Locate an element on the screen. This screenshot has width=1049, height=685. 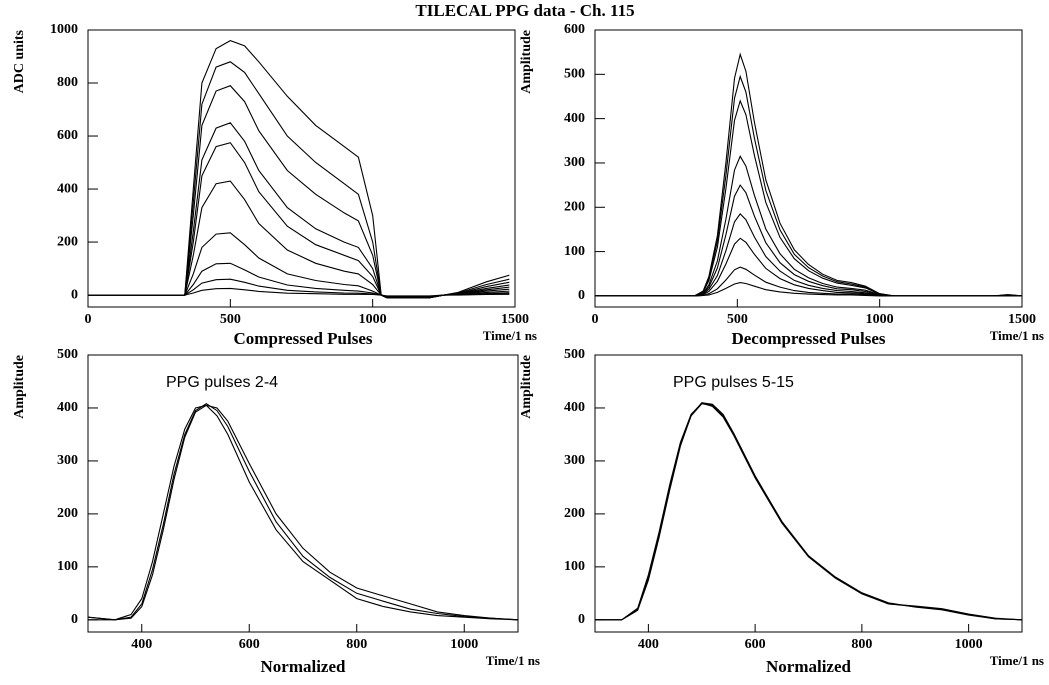
y-axis-label: ADC units is located at coordinates (19, 61).